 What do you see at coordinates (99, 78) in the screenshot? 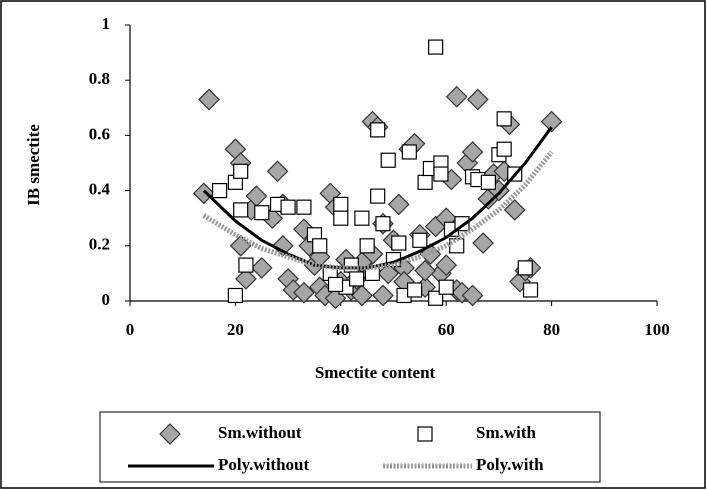
I see `y-tick-label: 0.8` at bounding box center [99, 78].